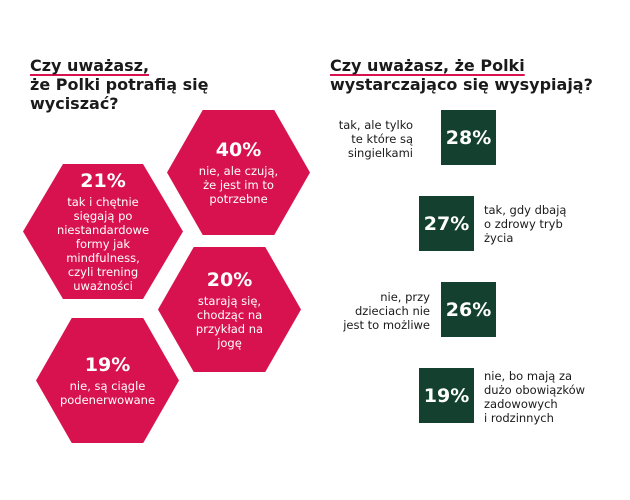 This screenshot has height=500, width=630. I want to click on hexagon-percentage: 20%, so click(229, 280).